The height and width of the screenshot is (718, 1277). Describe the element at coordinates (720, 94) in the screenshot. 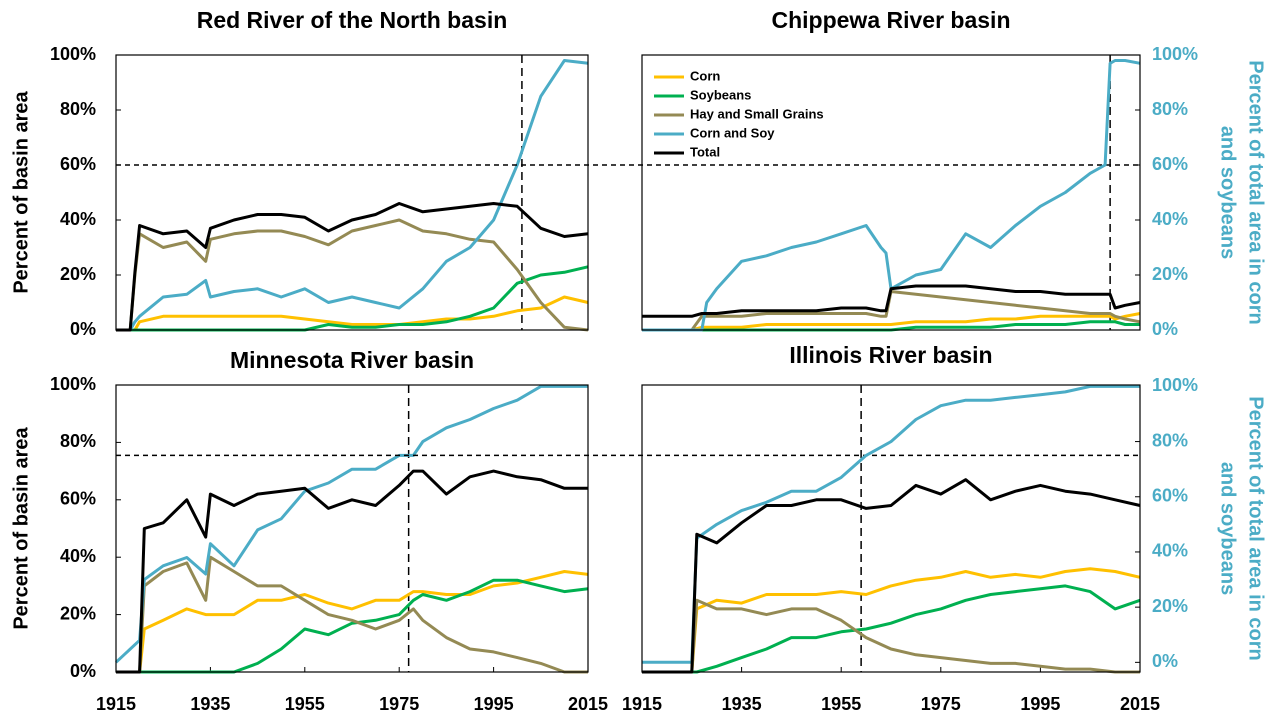

I see `legend-label: Soybeans` at that location.